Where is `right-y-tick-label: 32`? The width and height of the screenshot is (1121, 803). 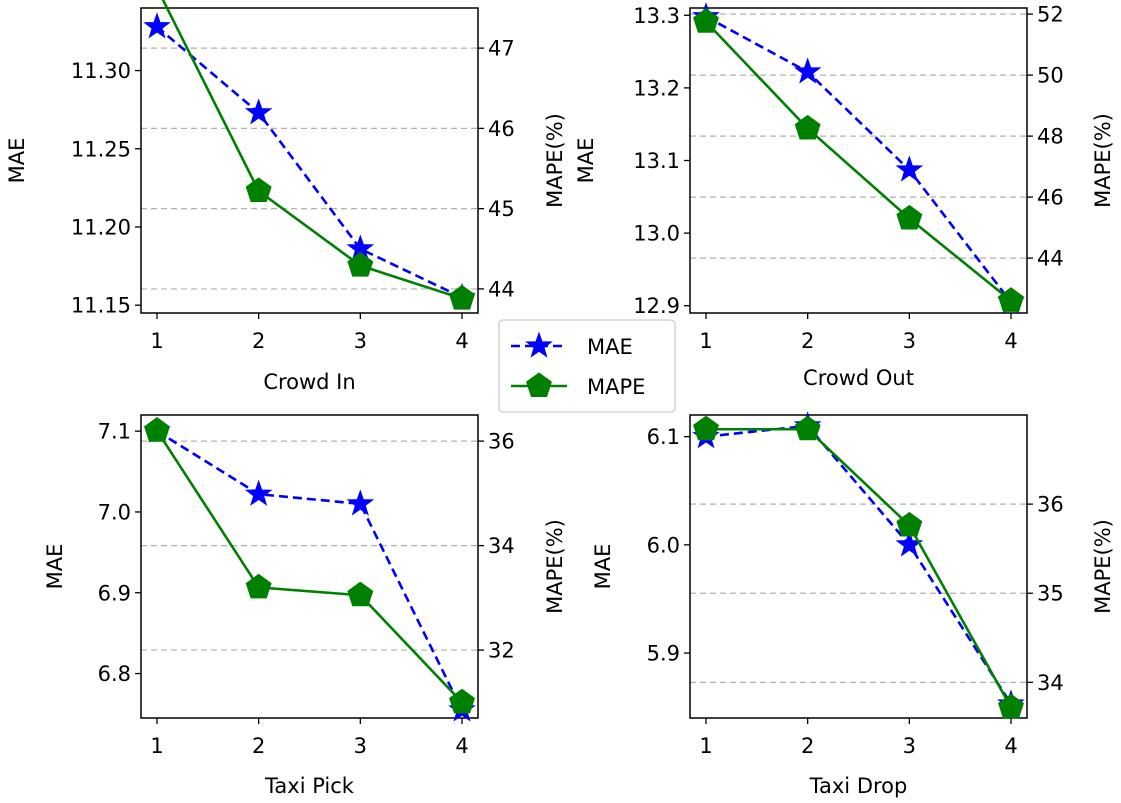 right-y-tick-label: 32 is located at coordinates (501, 651).